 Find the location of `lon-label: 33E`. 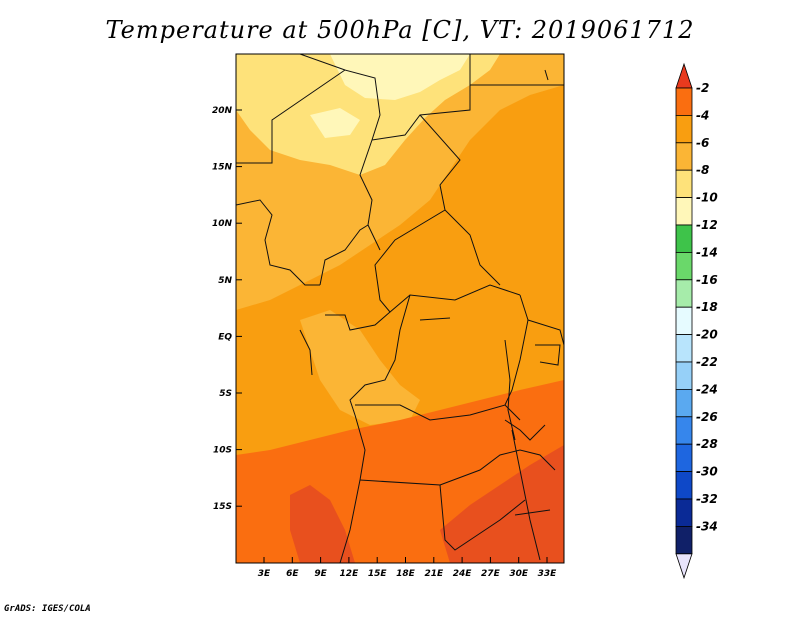

lon-label: 33E is located at coordinates (548, 574).